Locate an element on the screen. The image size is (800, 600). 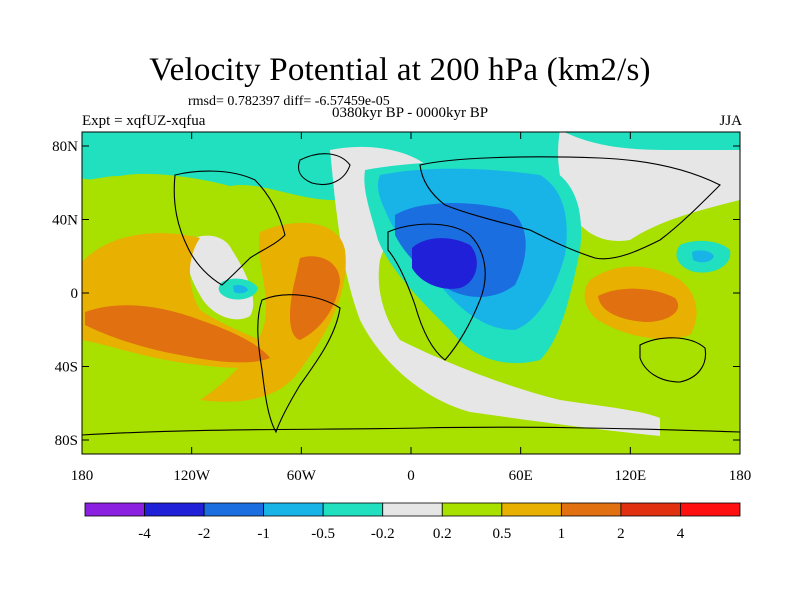
lon-tick-label: 60W is located at coordinates (302, 476).